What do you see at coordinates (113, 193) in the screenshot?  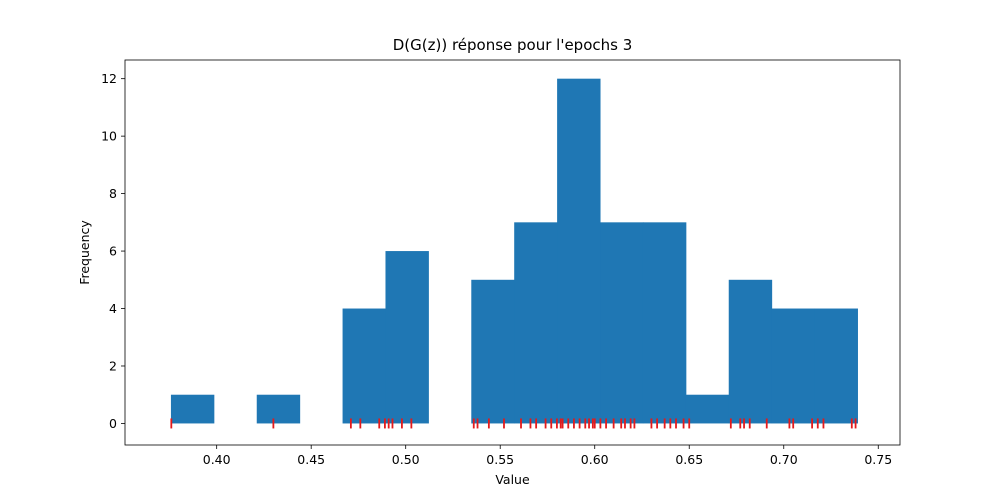 I see `y-tick-label: 8` at bounding box center [113, 193].